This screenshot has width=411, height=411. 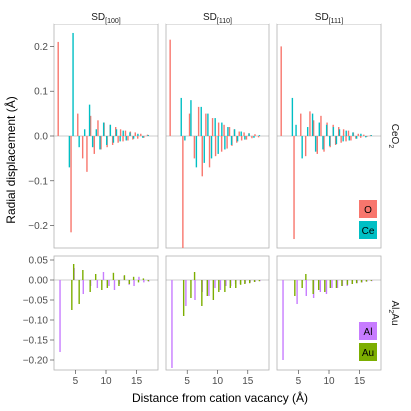 What do you see at coordinates (368, 352) in the screenshot?
I see `legend-key-au` at bounding box center [368, 352].